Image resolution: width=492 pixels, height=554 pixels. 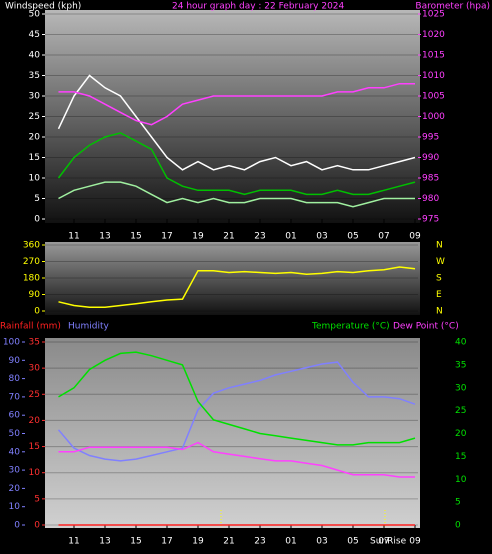 What do you see at coordinates (460, 411) in the screenshot?
I see `y2-tick-label: 25` at bounding box center [460, 411].